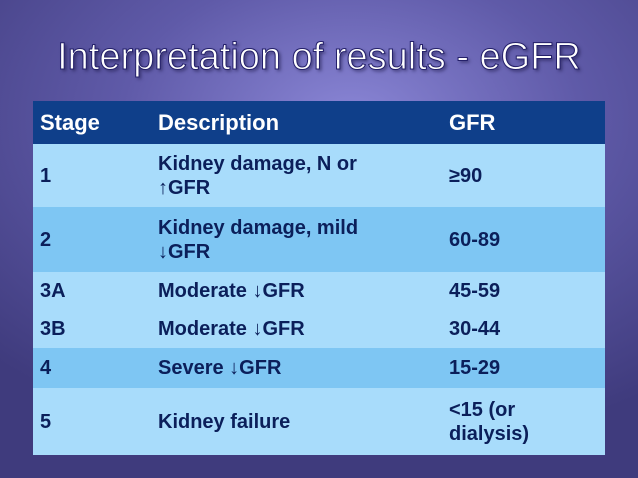 Image resolution: width=638 pixels, height=478 pixels. What do you see at coordinates (70, 122) in the screenshot?
I see `header-stage: Stage` at bounding box center [70, 122].